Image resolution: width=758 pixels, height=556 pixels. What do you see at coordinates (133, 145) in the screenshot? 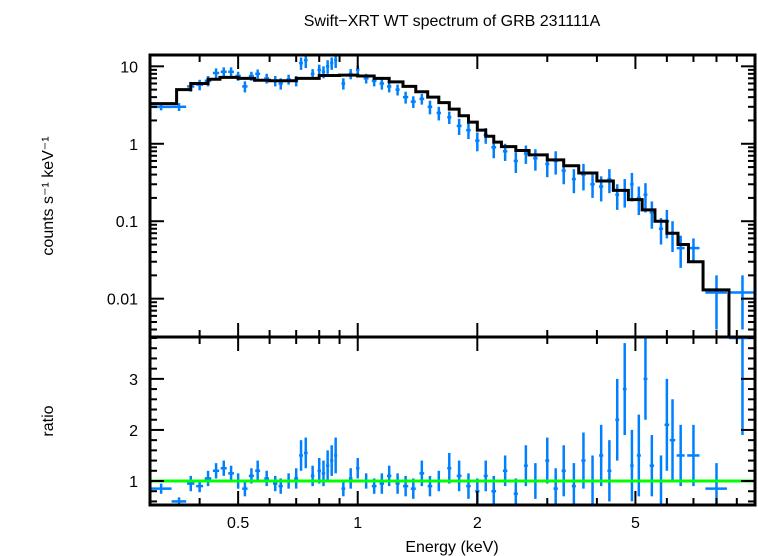
I see `y-tick-label-spectrum: 1` at bounding box center [133, 145].